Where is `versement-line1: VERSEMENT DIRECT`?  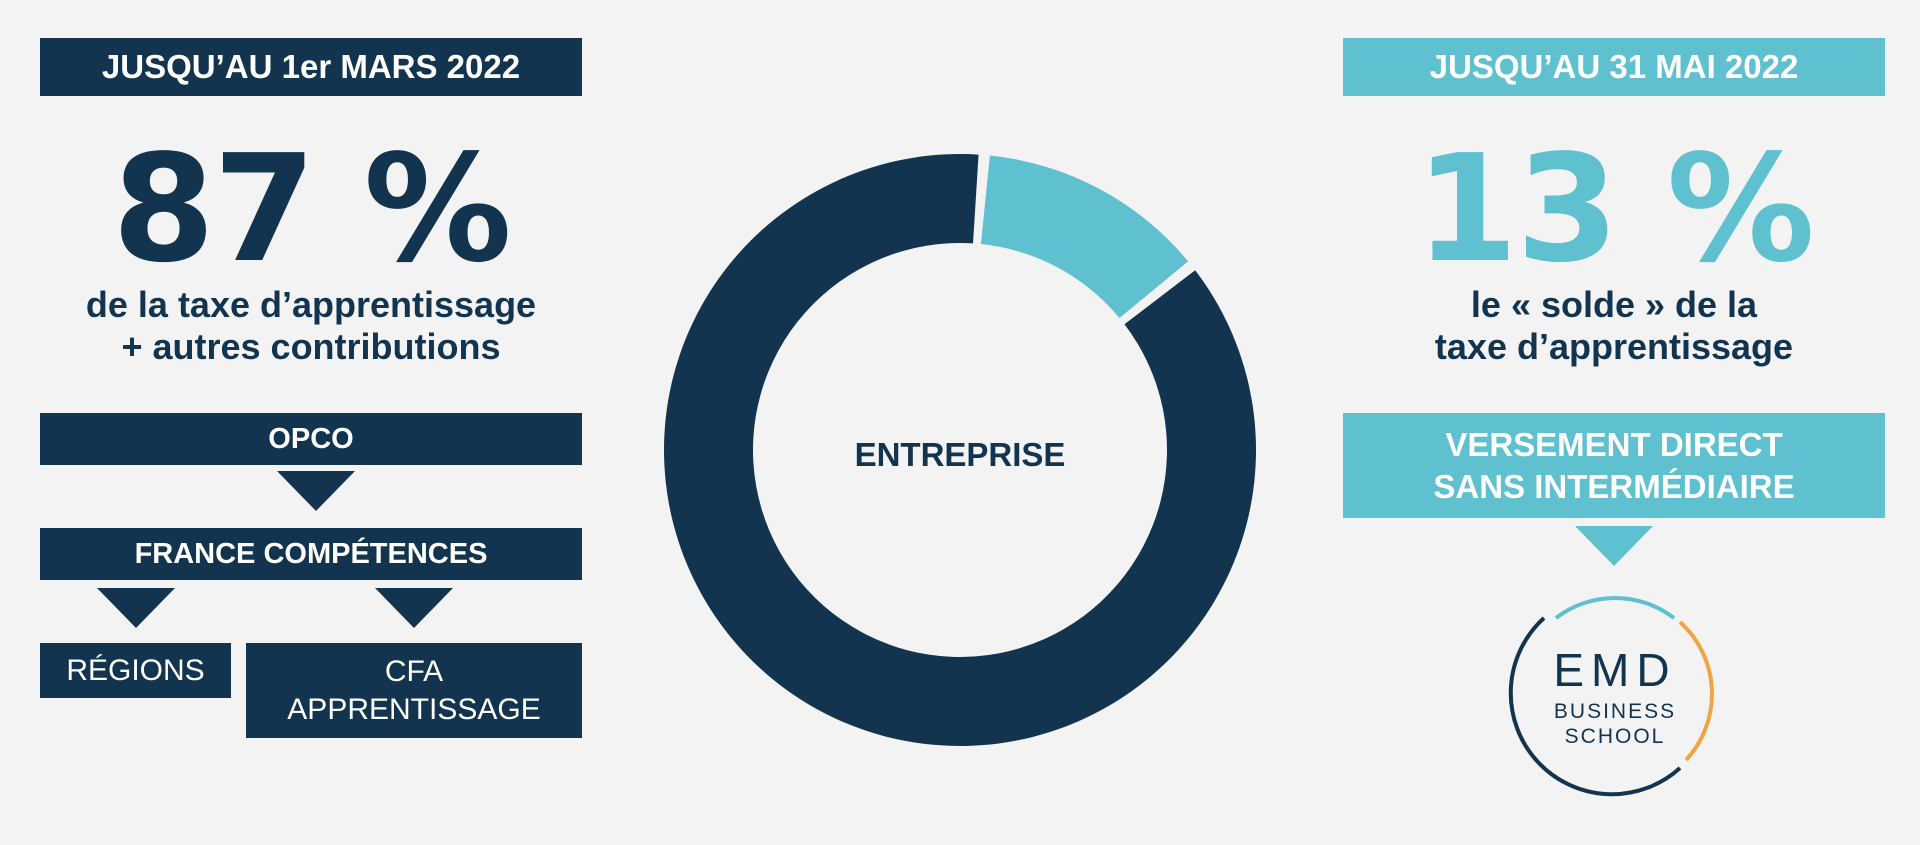
versement-line1: VERSEMENT DIRECT is located at coordinates (1614, 444).